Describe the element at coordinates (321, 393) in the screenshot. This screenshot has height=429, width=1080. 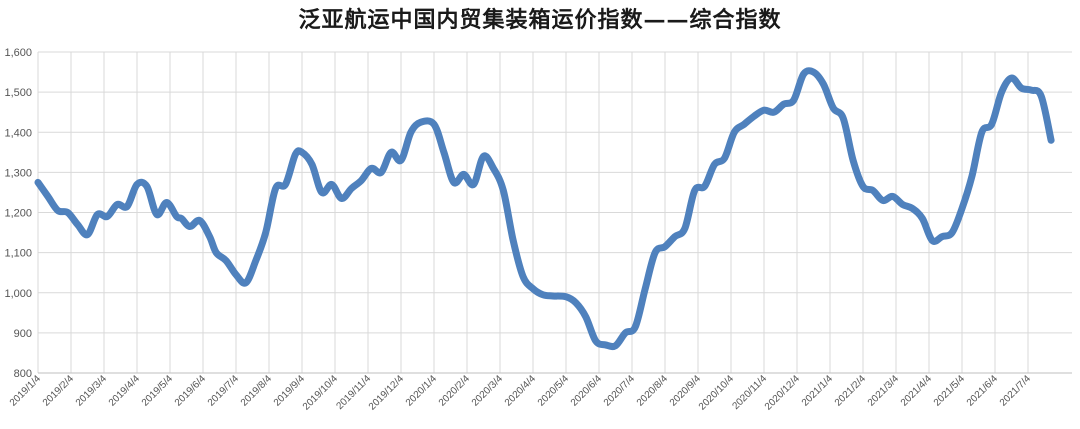
I see `x-tick-label: 2019/10/4` at that location.